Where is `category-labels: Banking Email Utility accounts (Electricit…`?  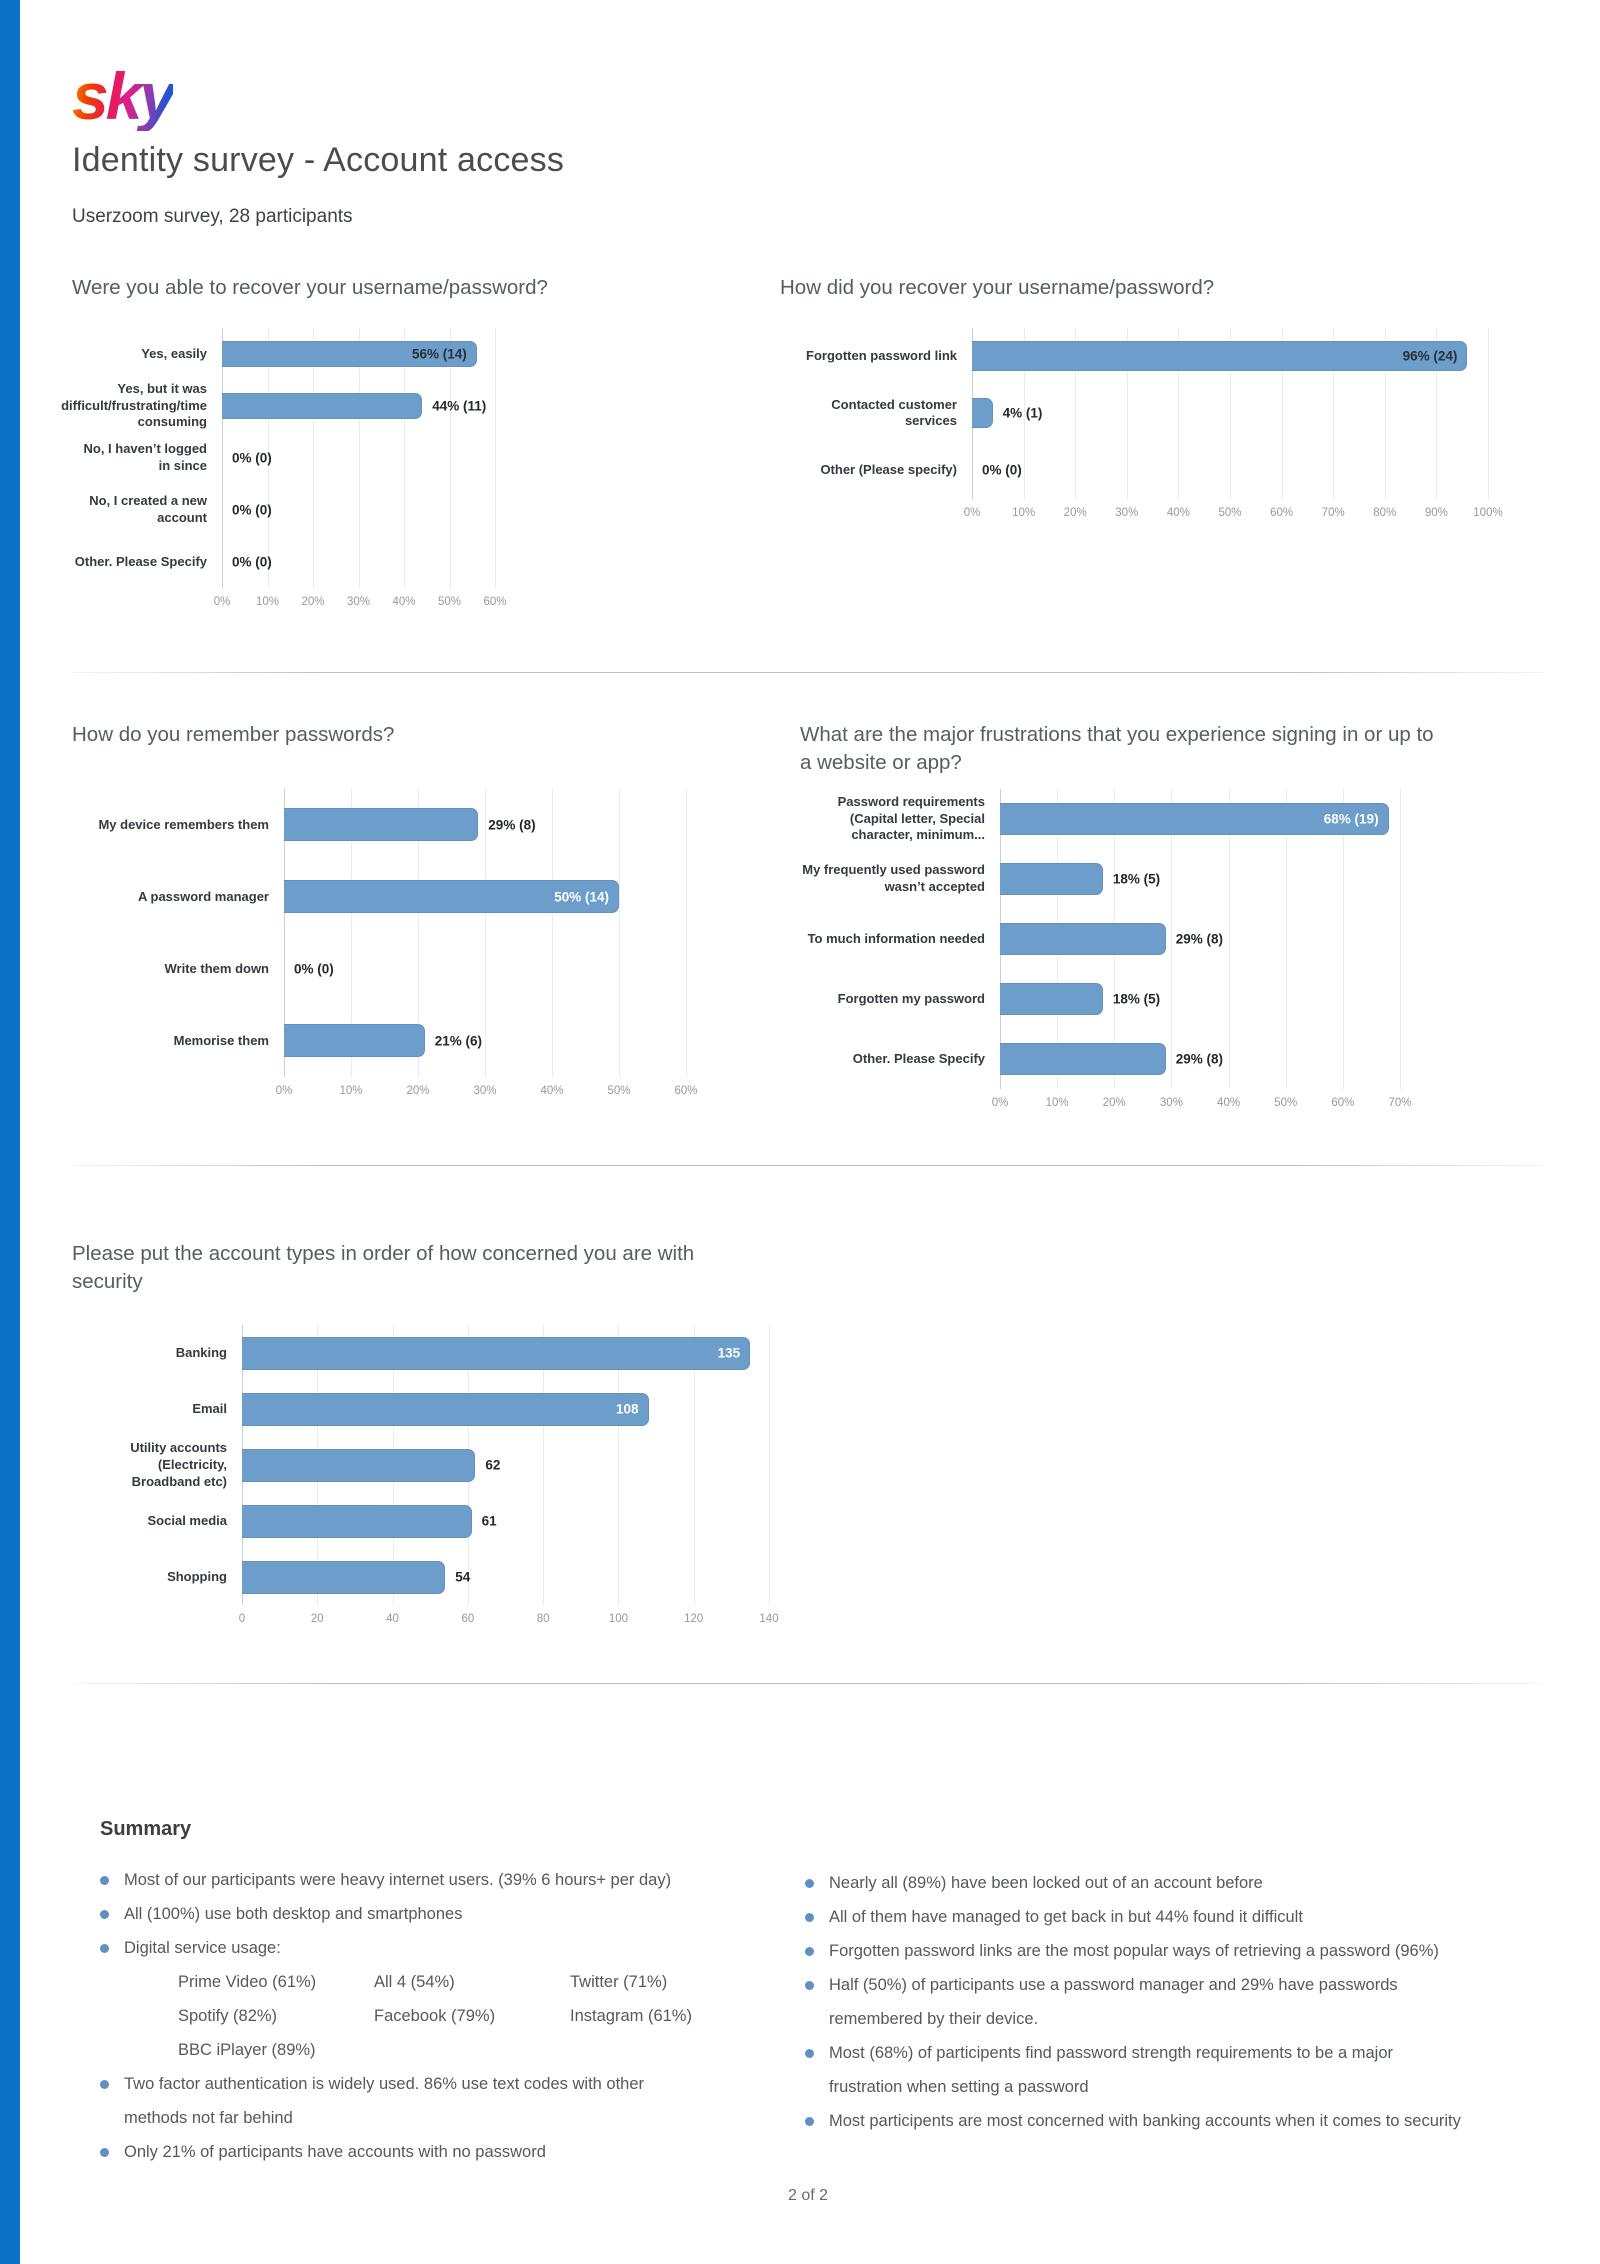 category-labels: Banking Email Utility accounts (Electricit… is located at coordinates (157, 1465).